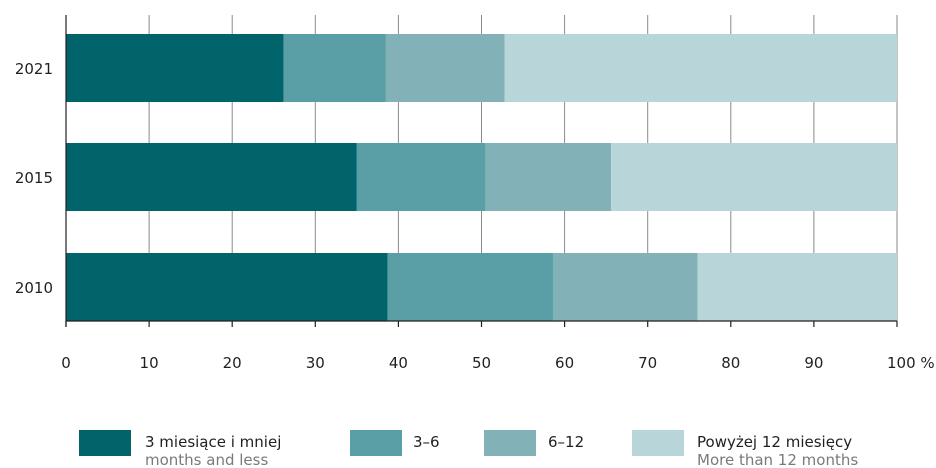 The width and height of the screenshot is (936, 468). I want to click on x-tick-label: 50, so click(481, 363).